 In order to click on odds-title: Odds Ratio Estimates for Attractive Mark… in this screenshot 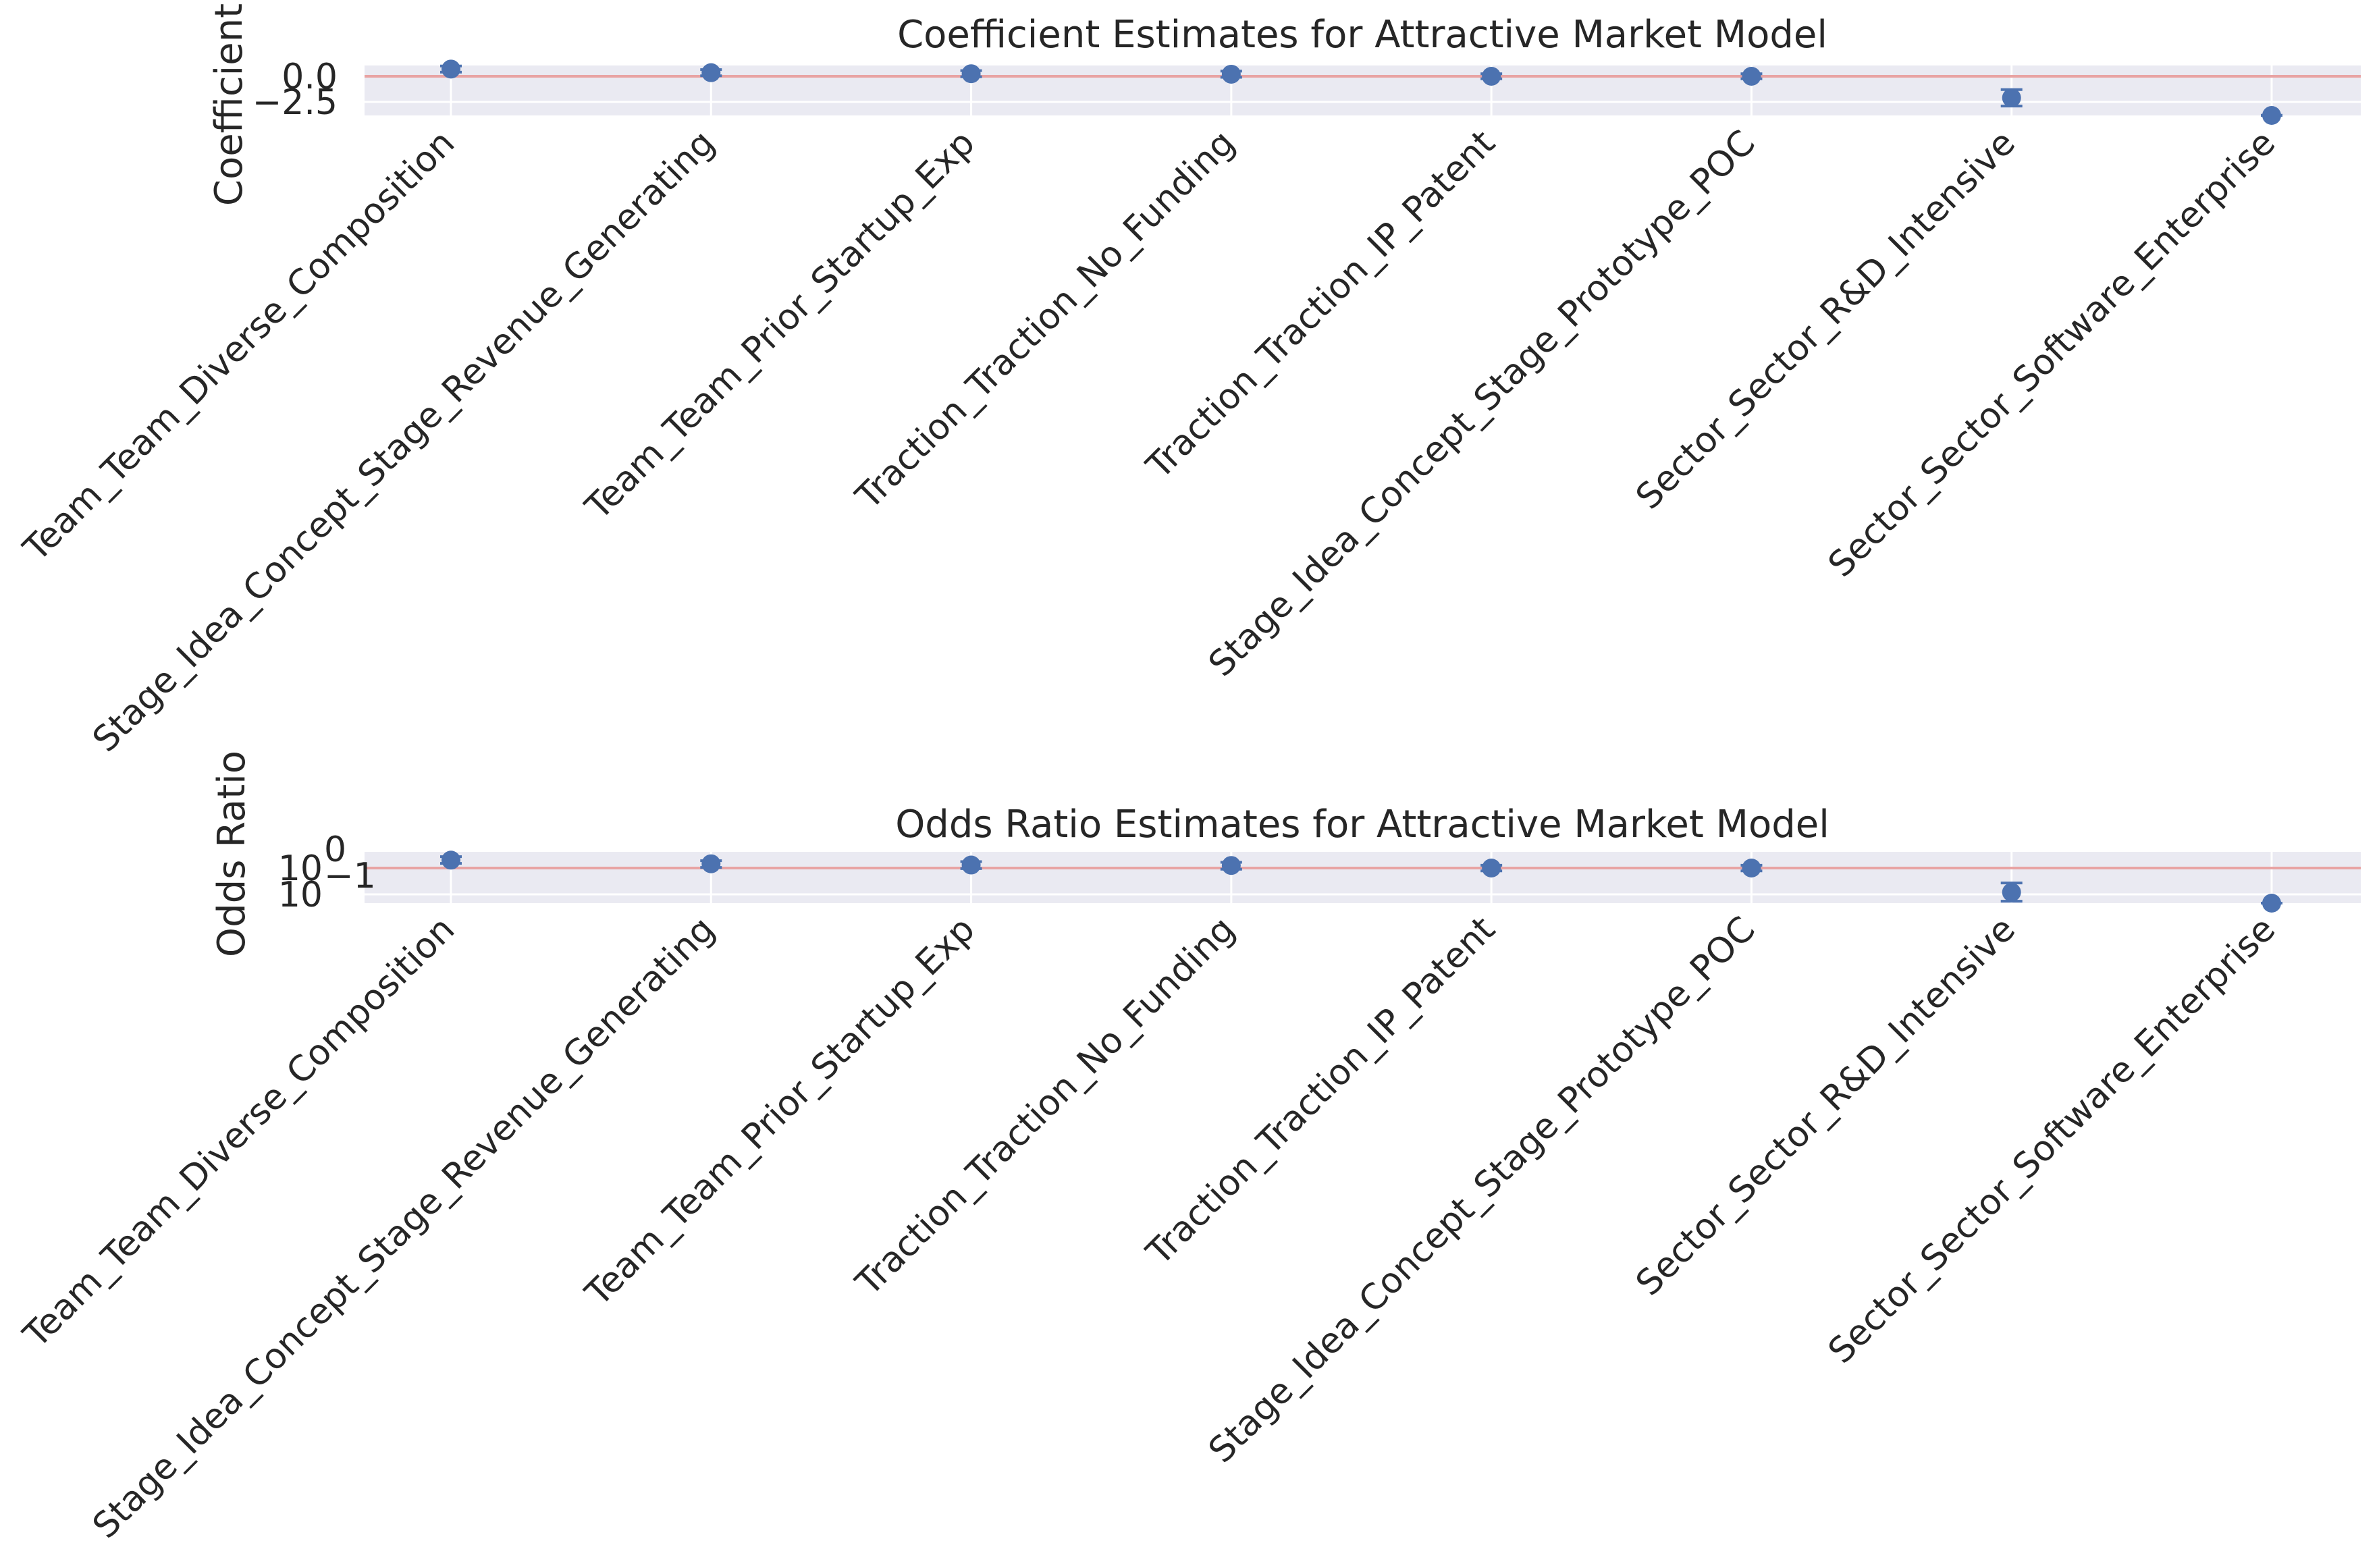, I will do `click(1362, 824)`.